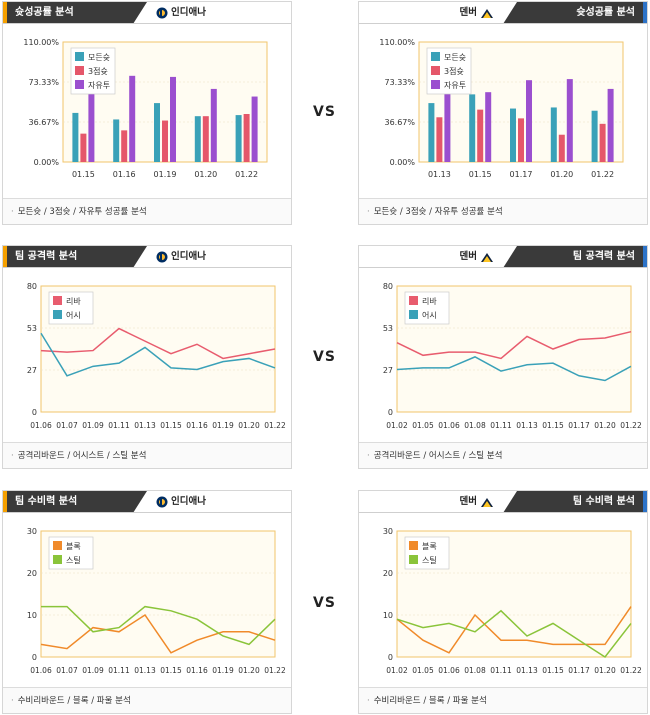 This screenshot has width=650, height=715. I want to click on panel-header: 팀 수비력 분석 인디애나, so click(147, 502).